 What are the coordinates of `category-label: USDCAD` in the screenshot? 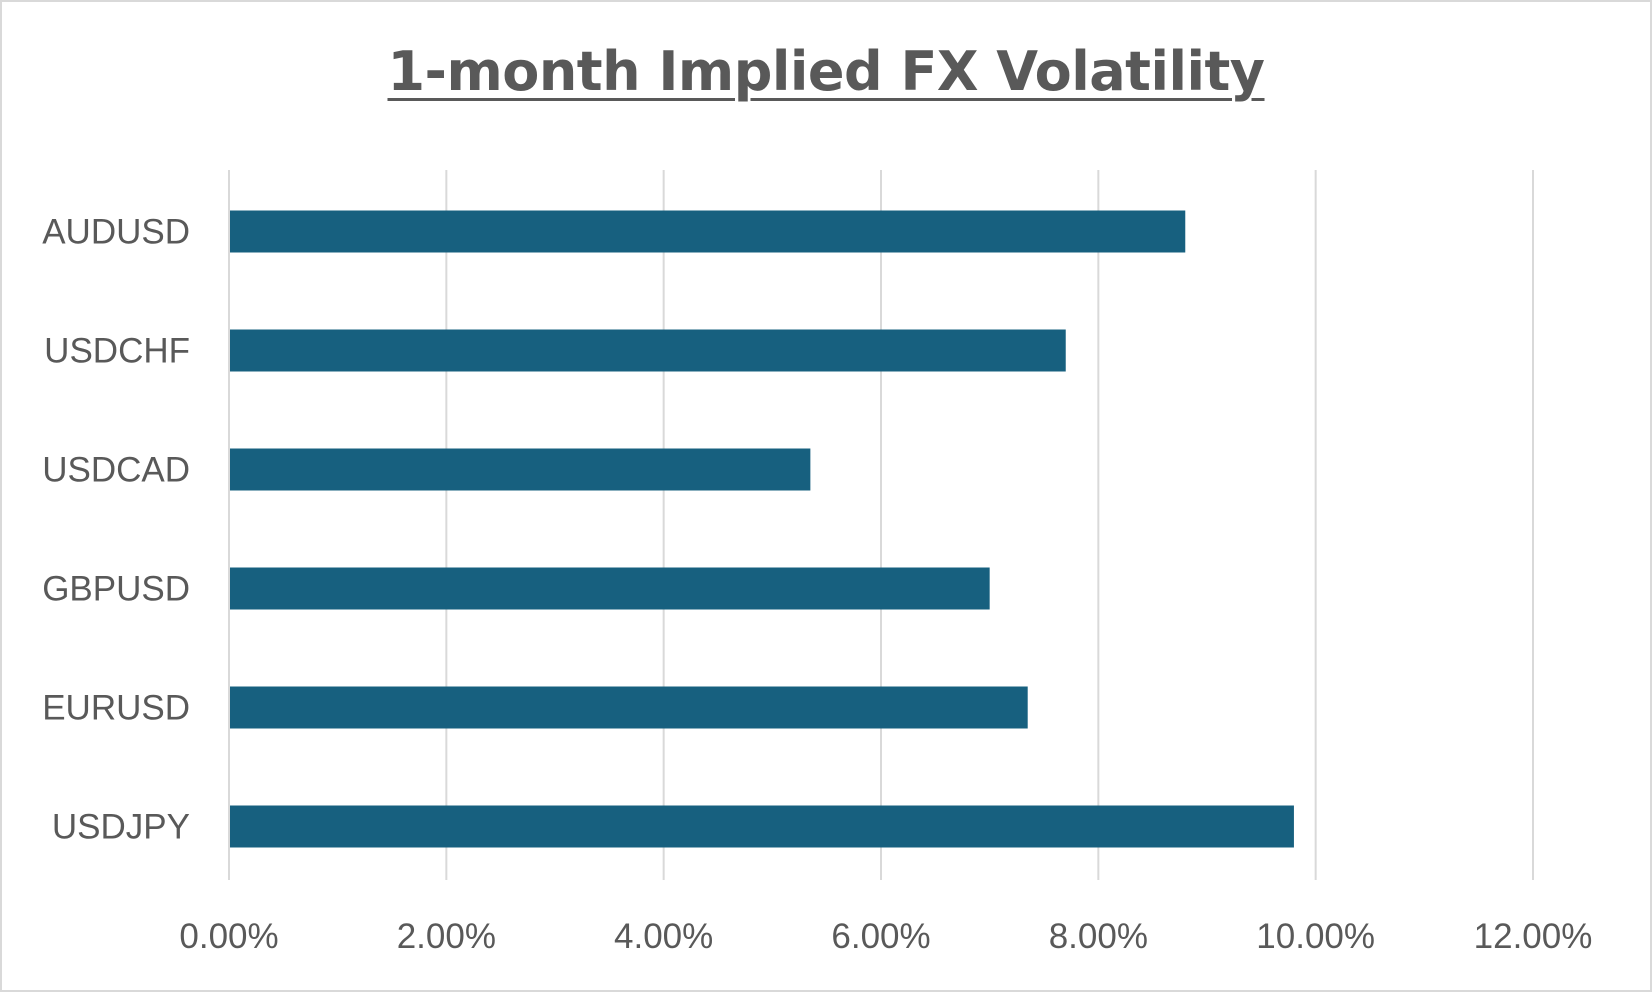 It's located at (116, 470).